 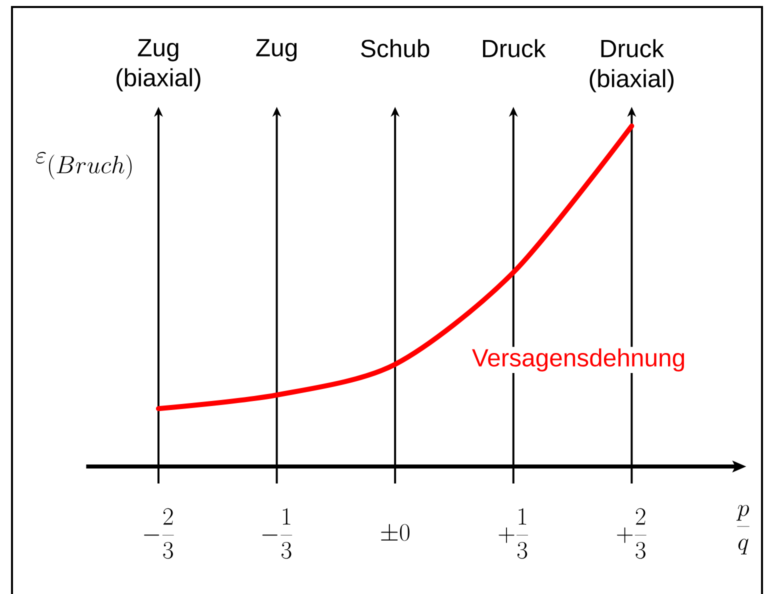 What do you see at coordinates (743, 529) in the screenshot?
I see `x-axis-title: $\frac{p}{q}$` at bounding box center [743, 529].